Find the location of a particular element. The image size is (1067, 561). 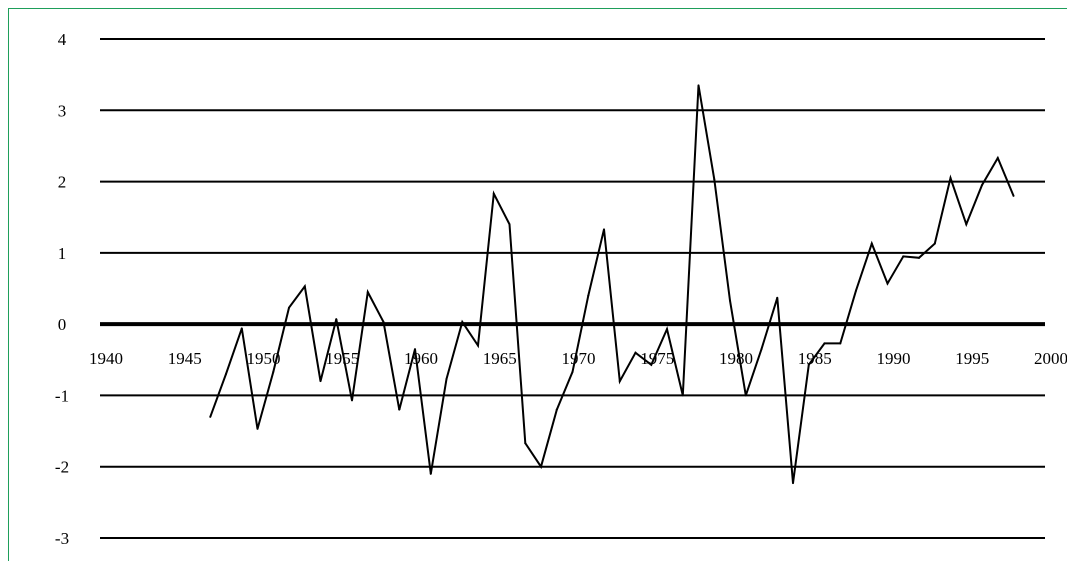

x-tick-label: 1985 is located at coordinates (815, 358).